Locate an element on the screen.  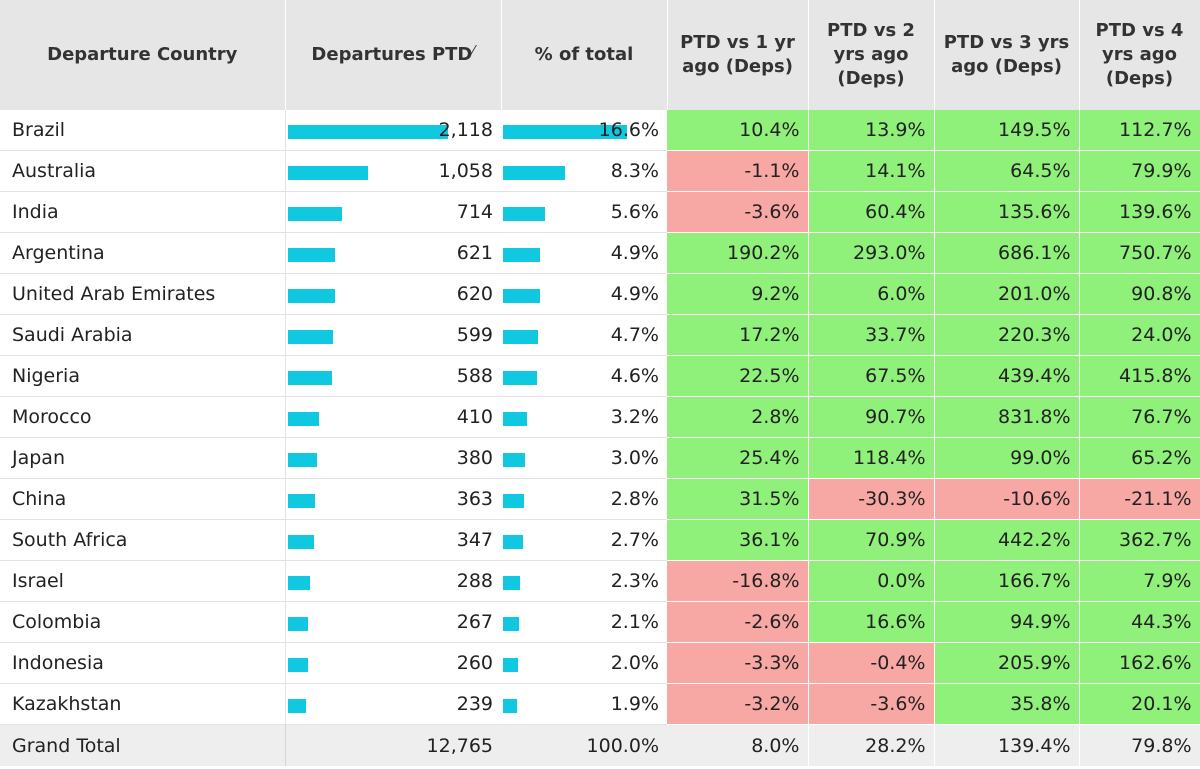
ptd4-change-cell: 7.9% is located at coordinates (1139, 581).